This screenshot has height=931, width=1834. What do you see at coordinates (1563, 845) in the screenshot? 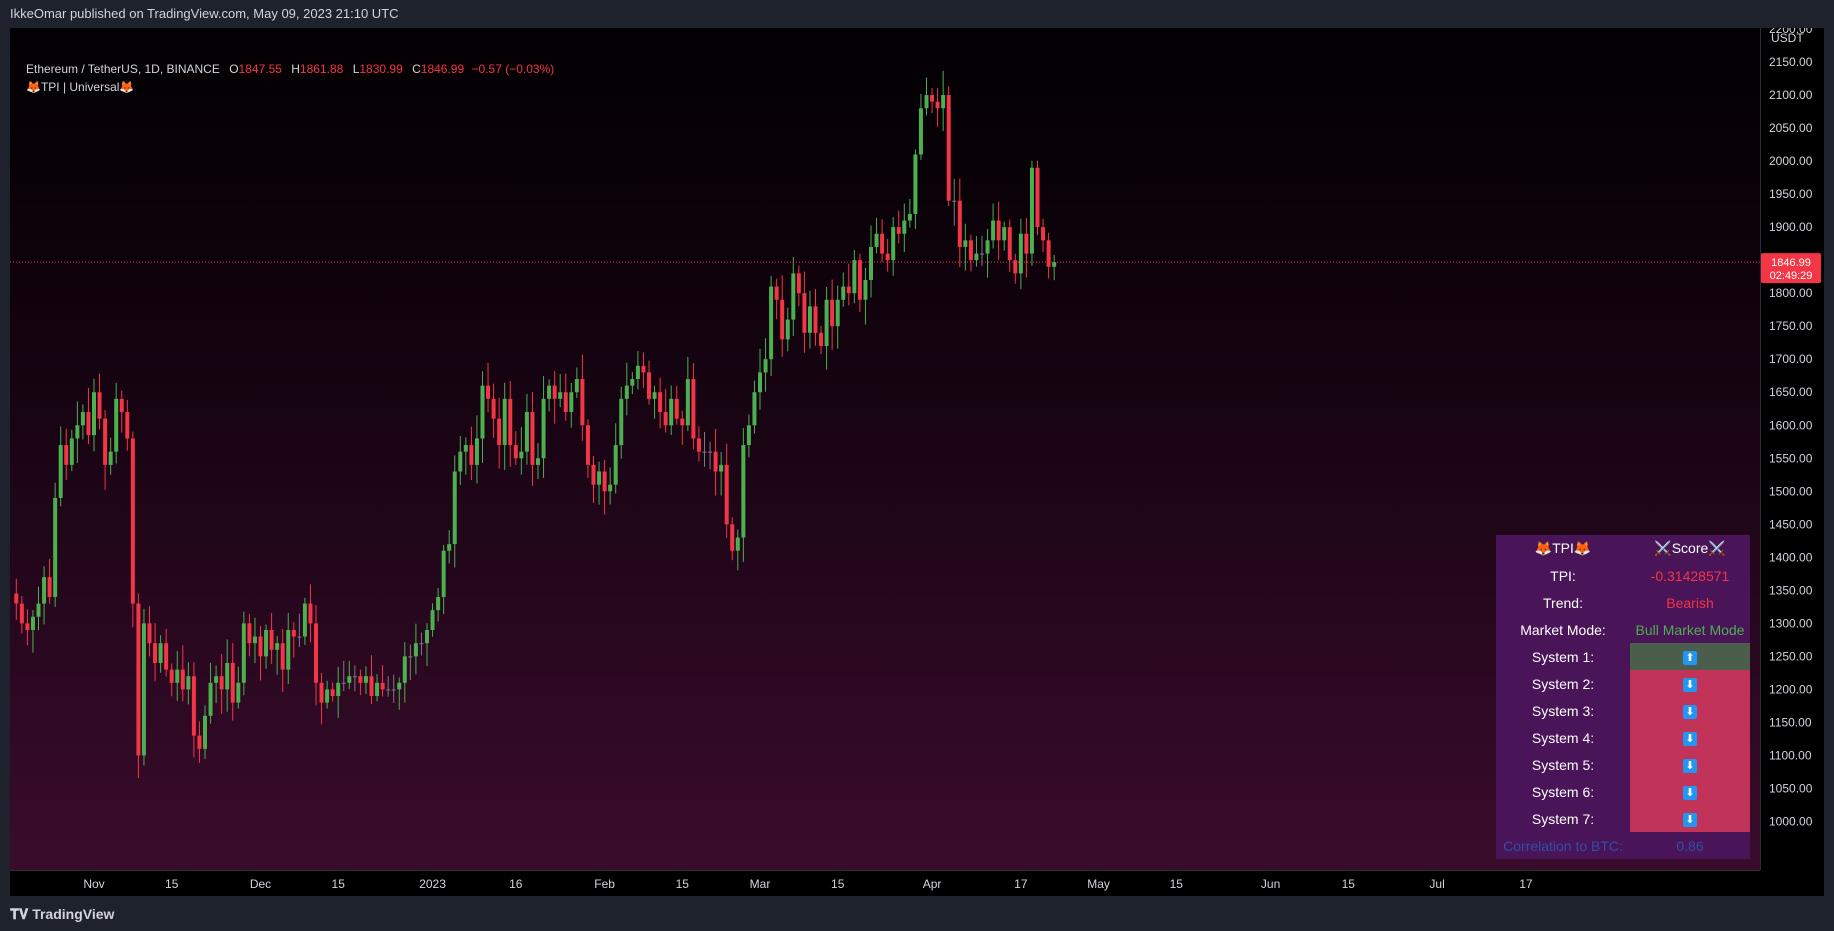
I see `correlation-label: Correlation to BTC:` at bounding box center [1563, 845].